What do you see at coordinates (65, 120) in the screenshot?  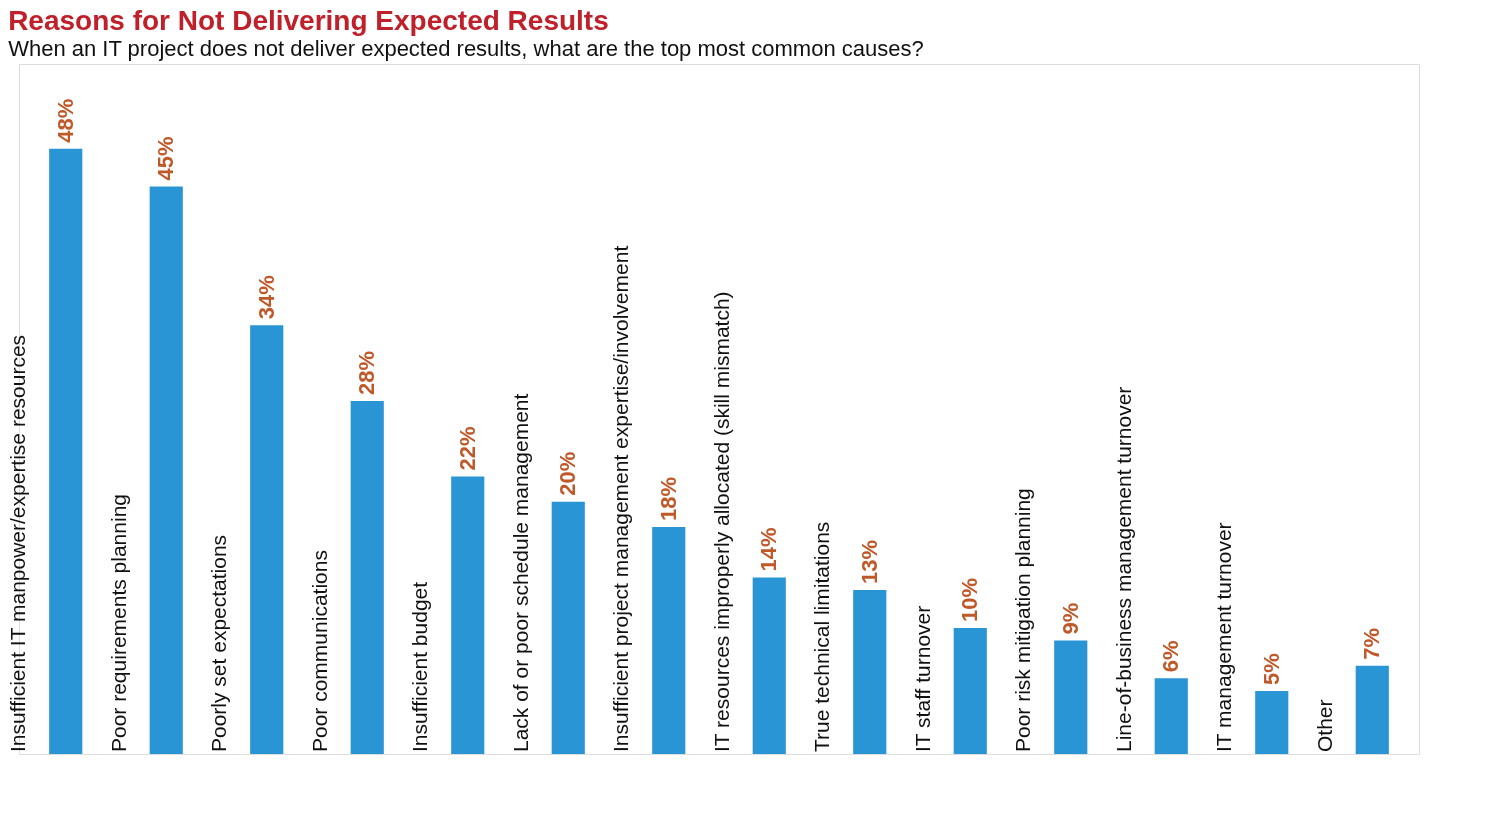 I see `data-label: 48%` at bounding box center [65, 120].